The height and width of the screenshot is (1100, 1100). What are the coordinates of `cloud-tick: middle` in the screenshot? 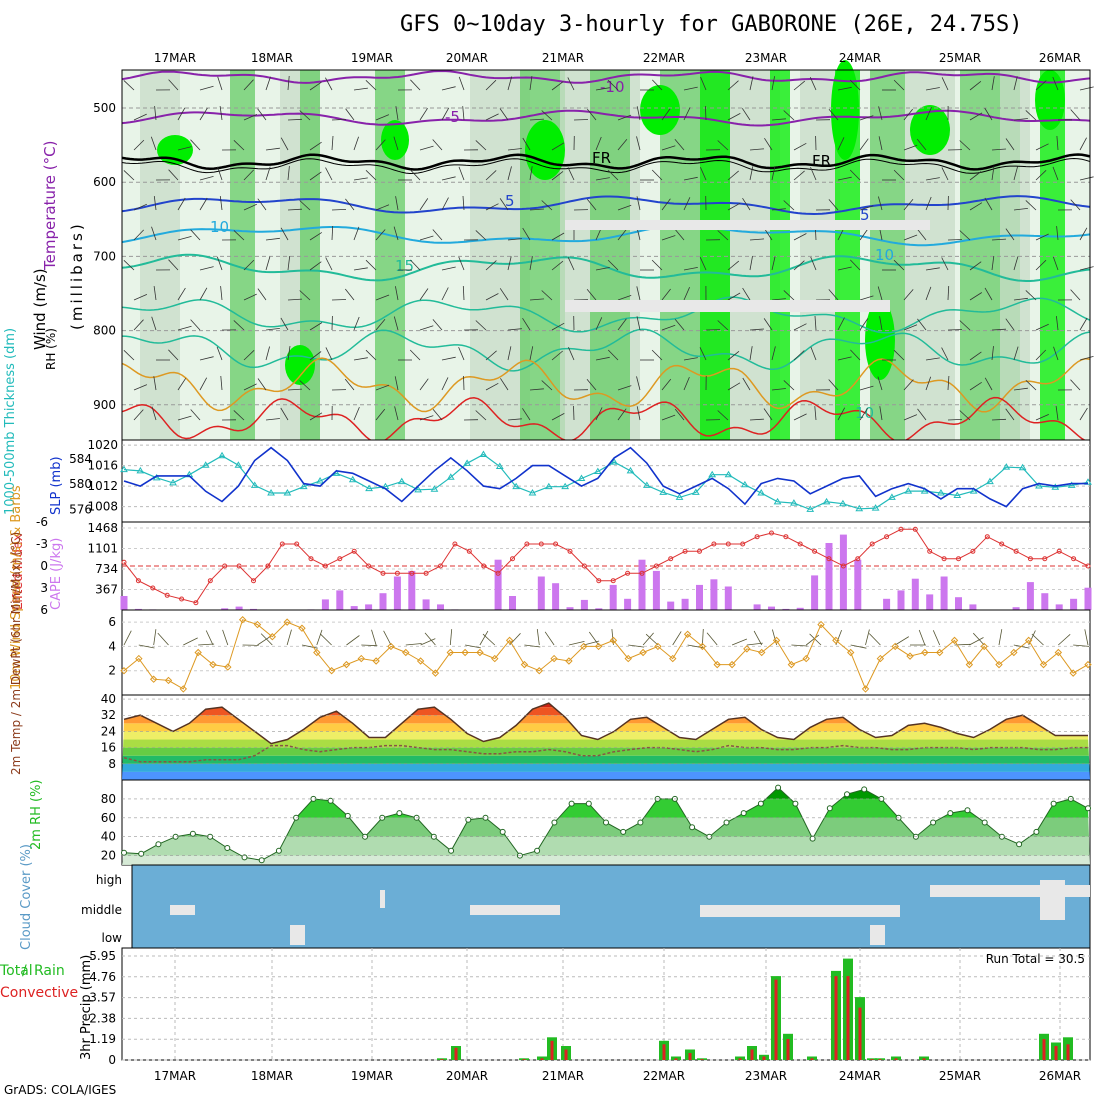 It's located at (101, 910).